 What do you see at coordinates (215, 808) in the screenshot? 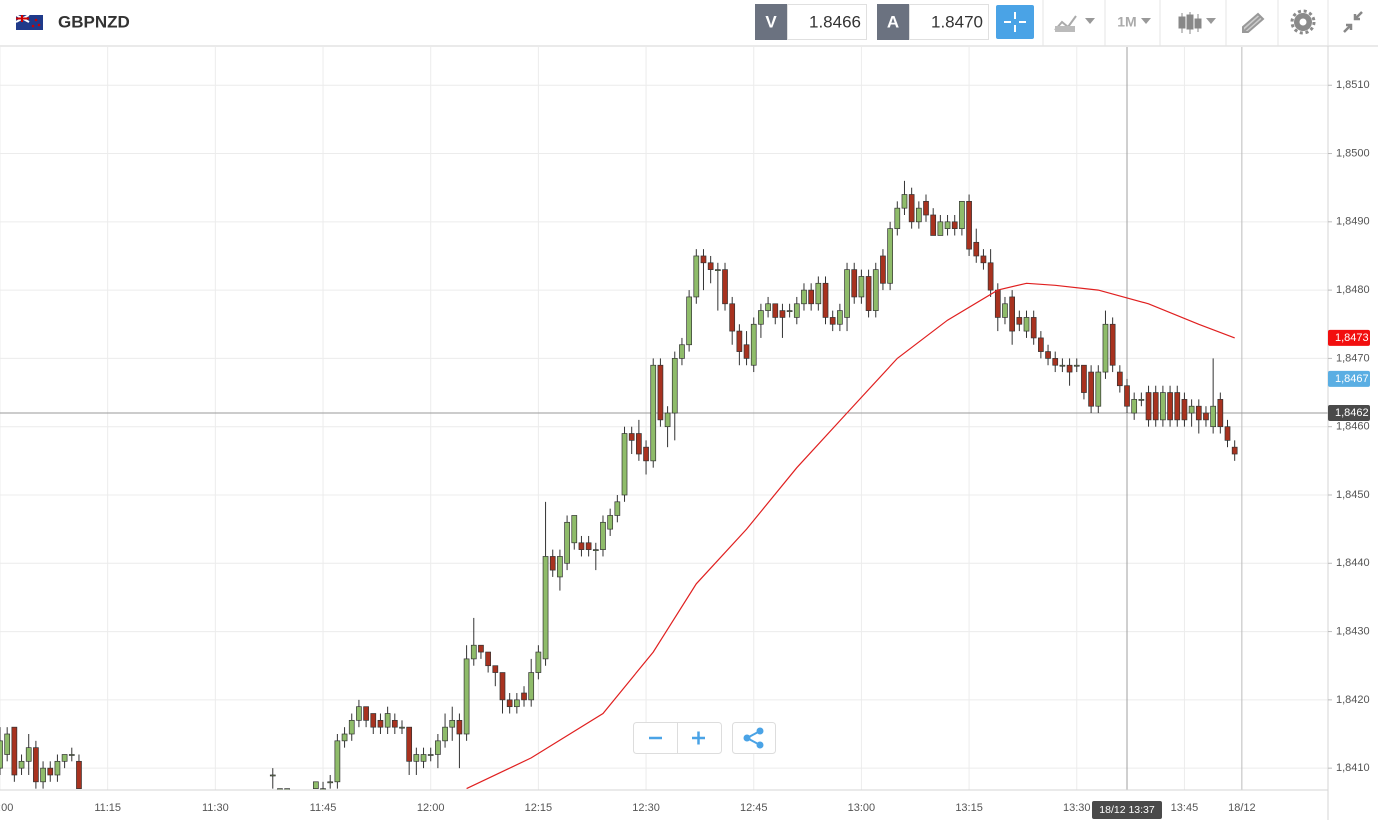
I see `x-tick-label: 11:30` at bounding box center [215, 808].